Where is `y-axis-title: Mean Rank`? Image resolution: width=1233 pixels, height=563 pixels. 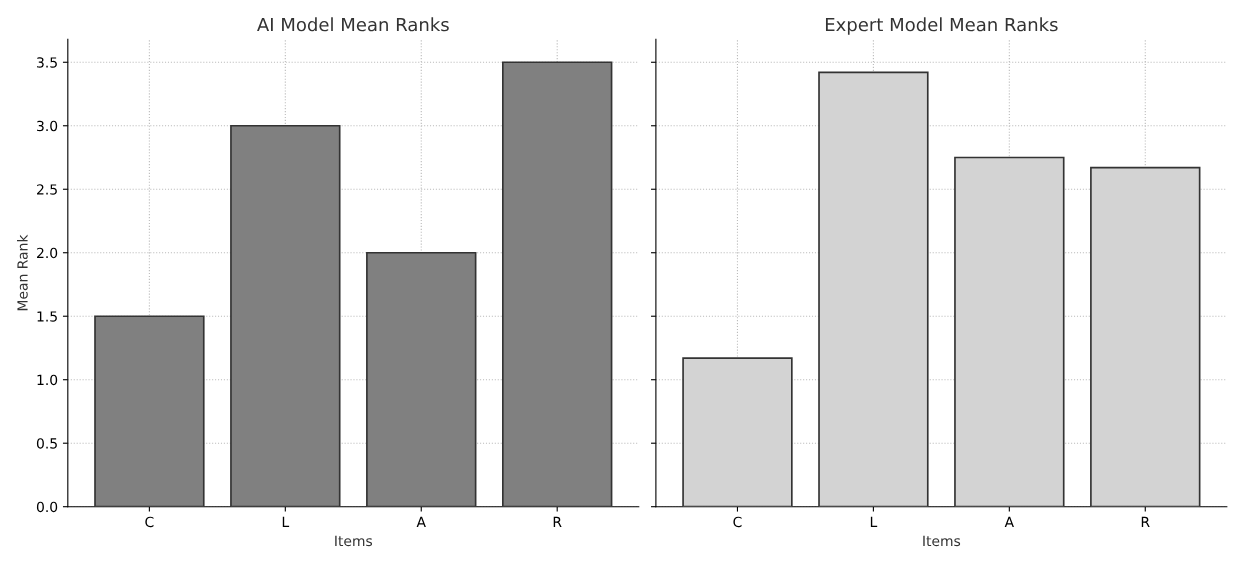 y-axis-title: Mean Rank is located at coordinates (22, 272).